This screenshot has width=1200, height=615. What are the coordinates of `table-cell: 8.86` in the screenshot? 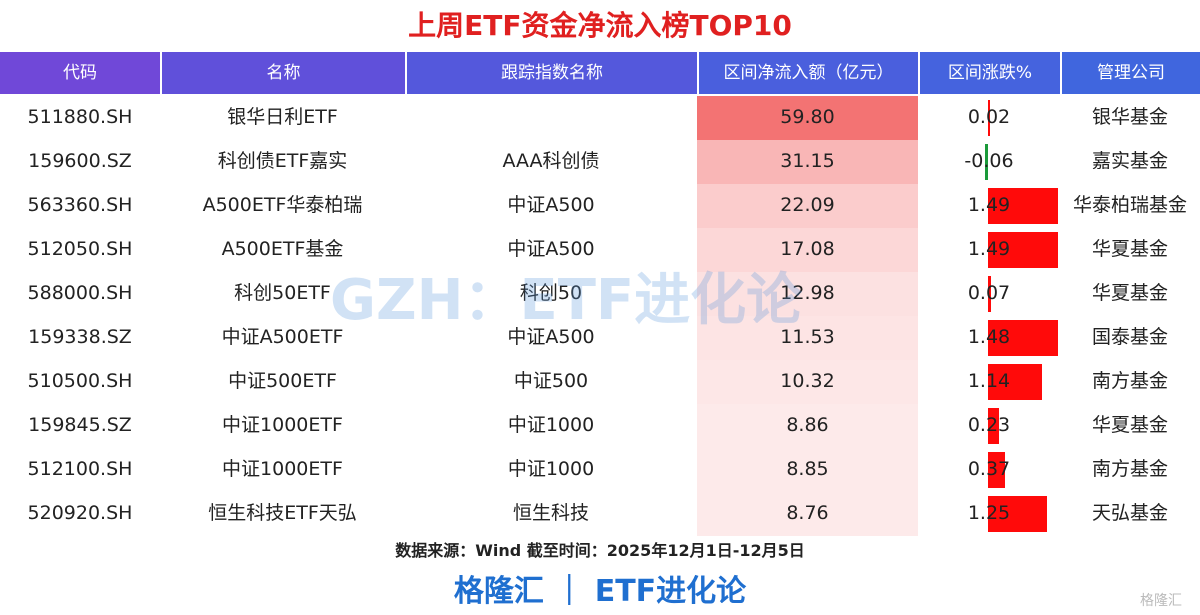 It's located at (807, 425).